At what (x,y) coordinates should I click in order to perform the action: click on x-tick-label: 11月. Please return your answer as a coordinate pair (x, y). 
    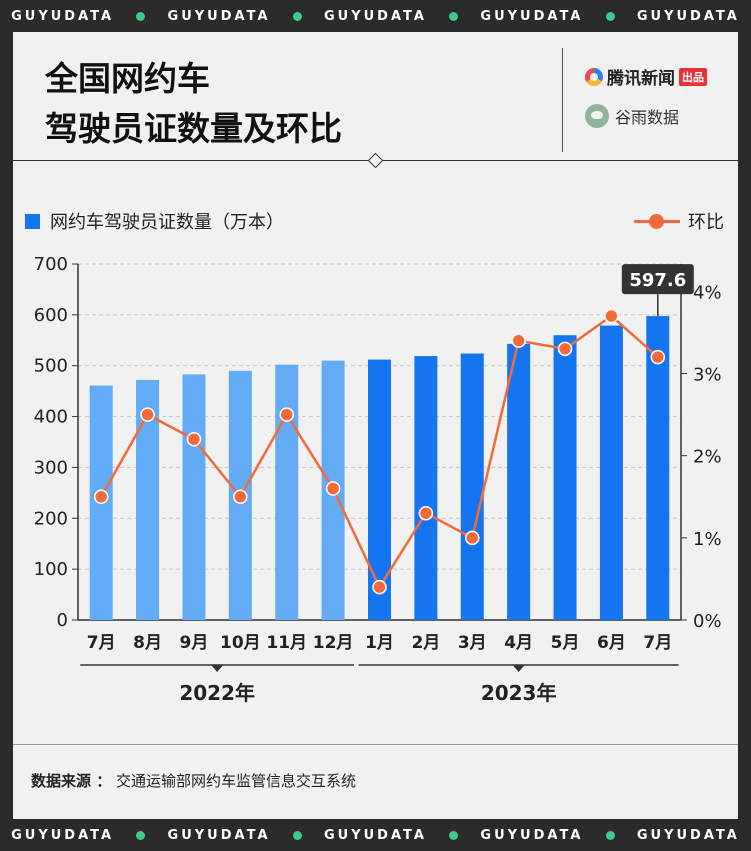
    Looking at the image, I should click on (286, 643).